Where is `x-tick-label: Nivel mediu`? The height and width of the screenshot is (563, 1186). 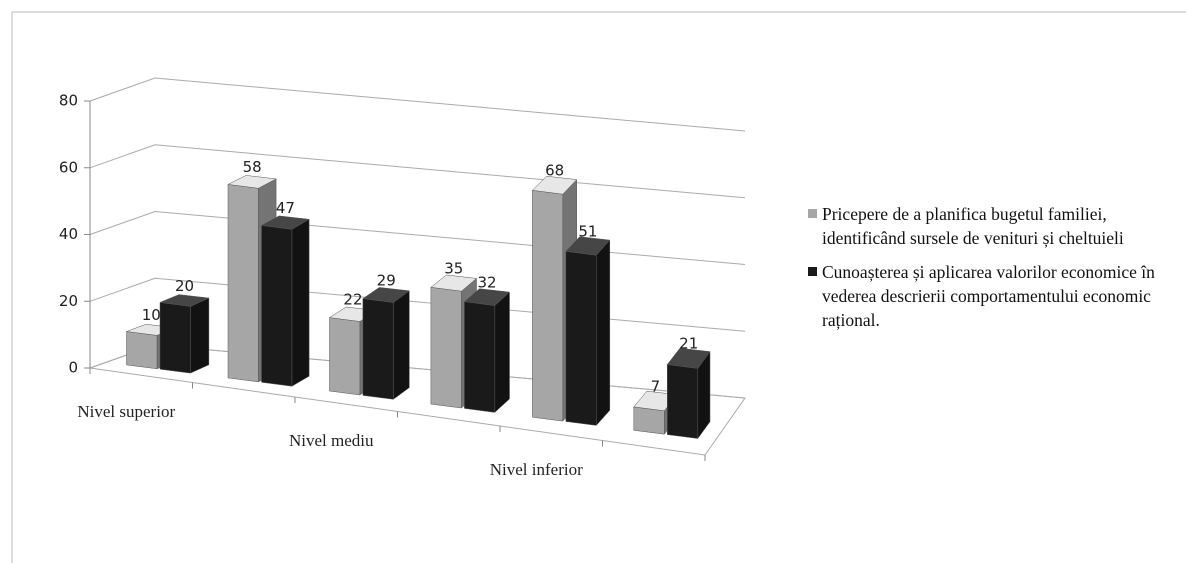 x-tick-label: Nivel mediu is located at coordinates (331, 440).